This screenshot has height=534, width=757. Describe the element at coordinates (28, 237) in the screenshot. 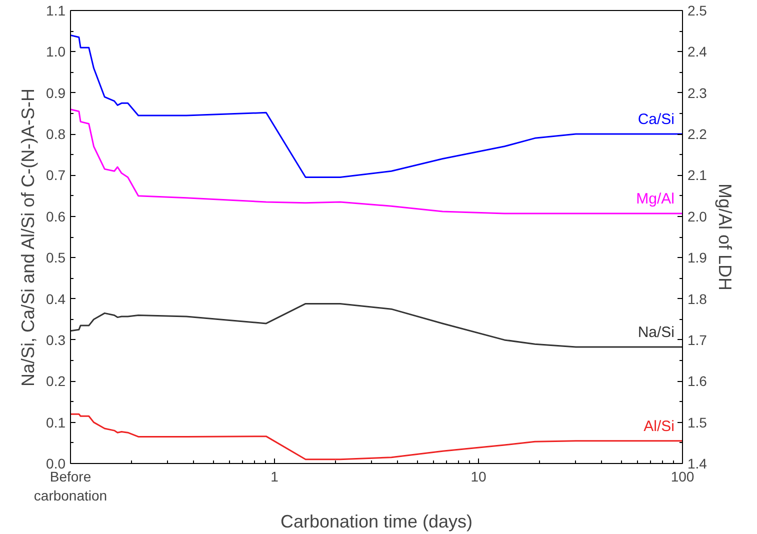

I see `y-axis-title: Na/Si, Ca/Si and Al/Si of C-(N-)A-S-H` at that location.